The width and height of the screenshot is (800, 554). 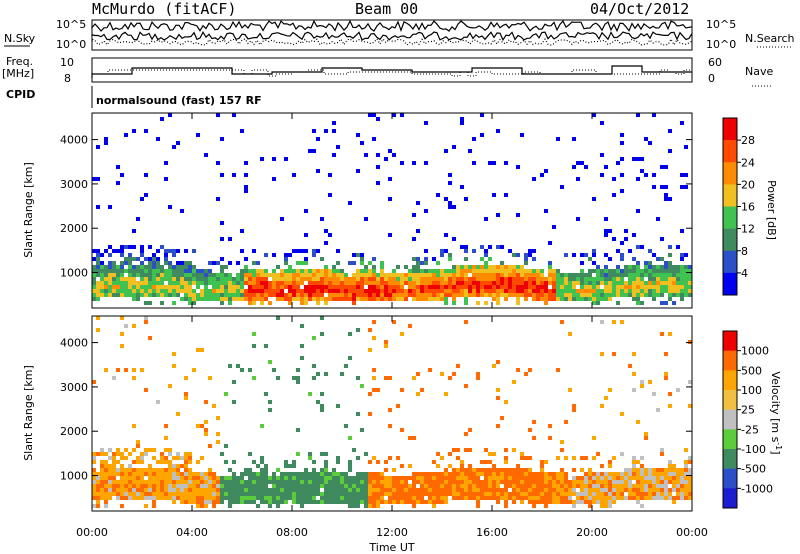 What do you see at coordinates (392, 532) in the screenshot?
I see `x-tick-label: 12:00` at bounding box center [392, 532].